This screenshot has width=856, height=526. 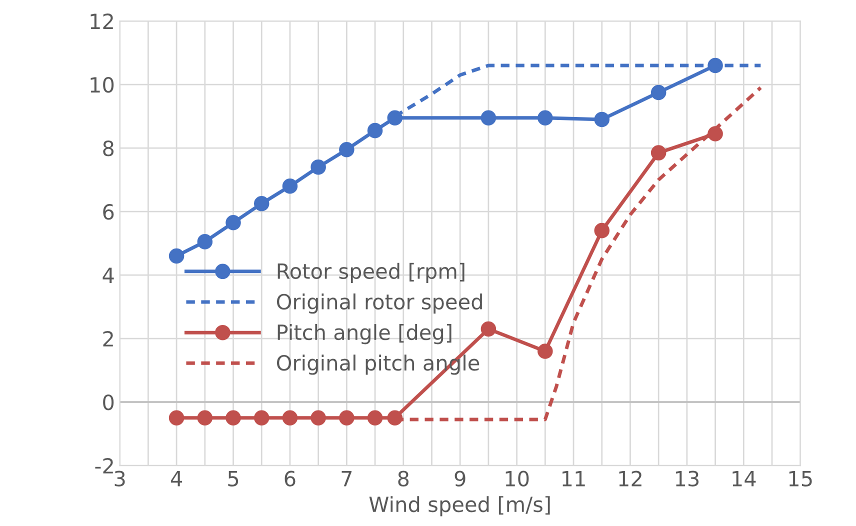 I want to click on x-tick-label: 4, so click(x=176, y=478).